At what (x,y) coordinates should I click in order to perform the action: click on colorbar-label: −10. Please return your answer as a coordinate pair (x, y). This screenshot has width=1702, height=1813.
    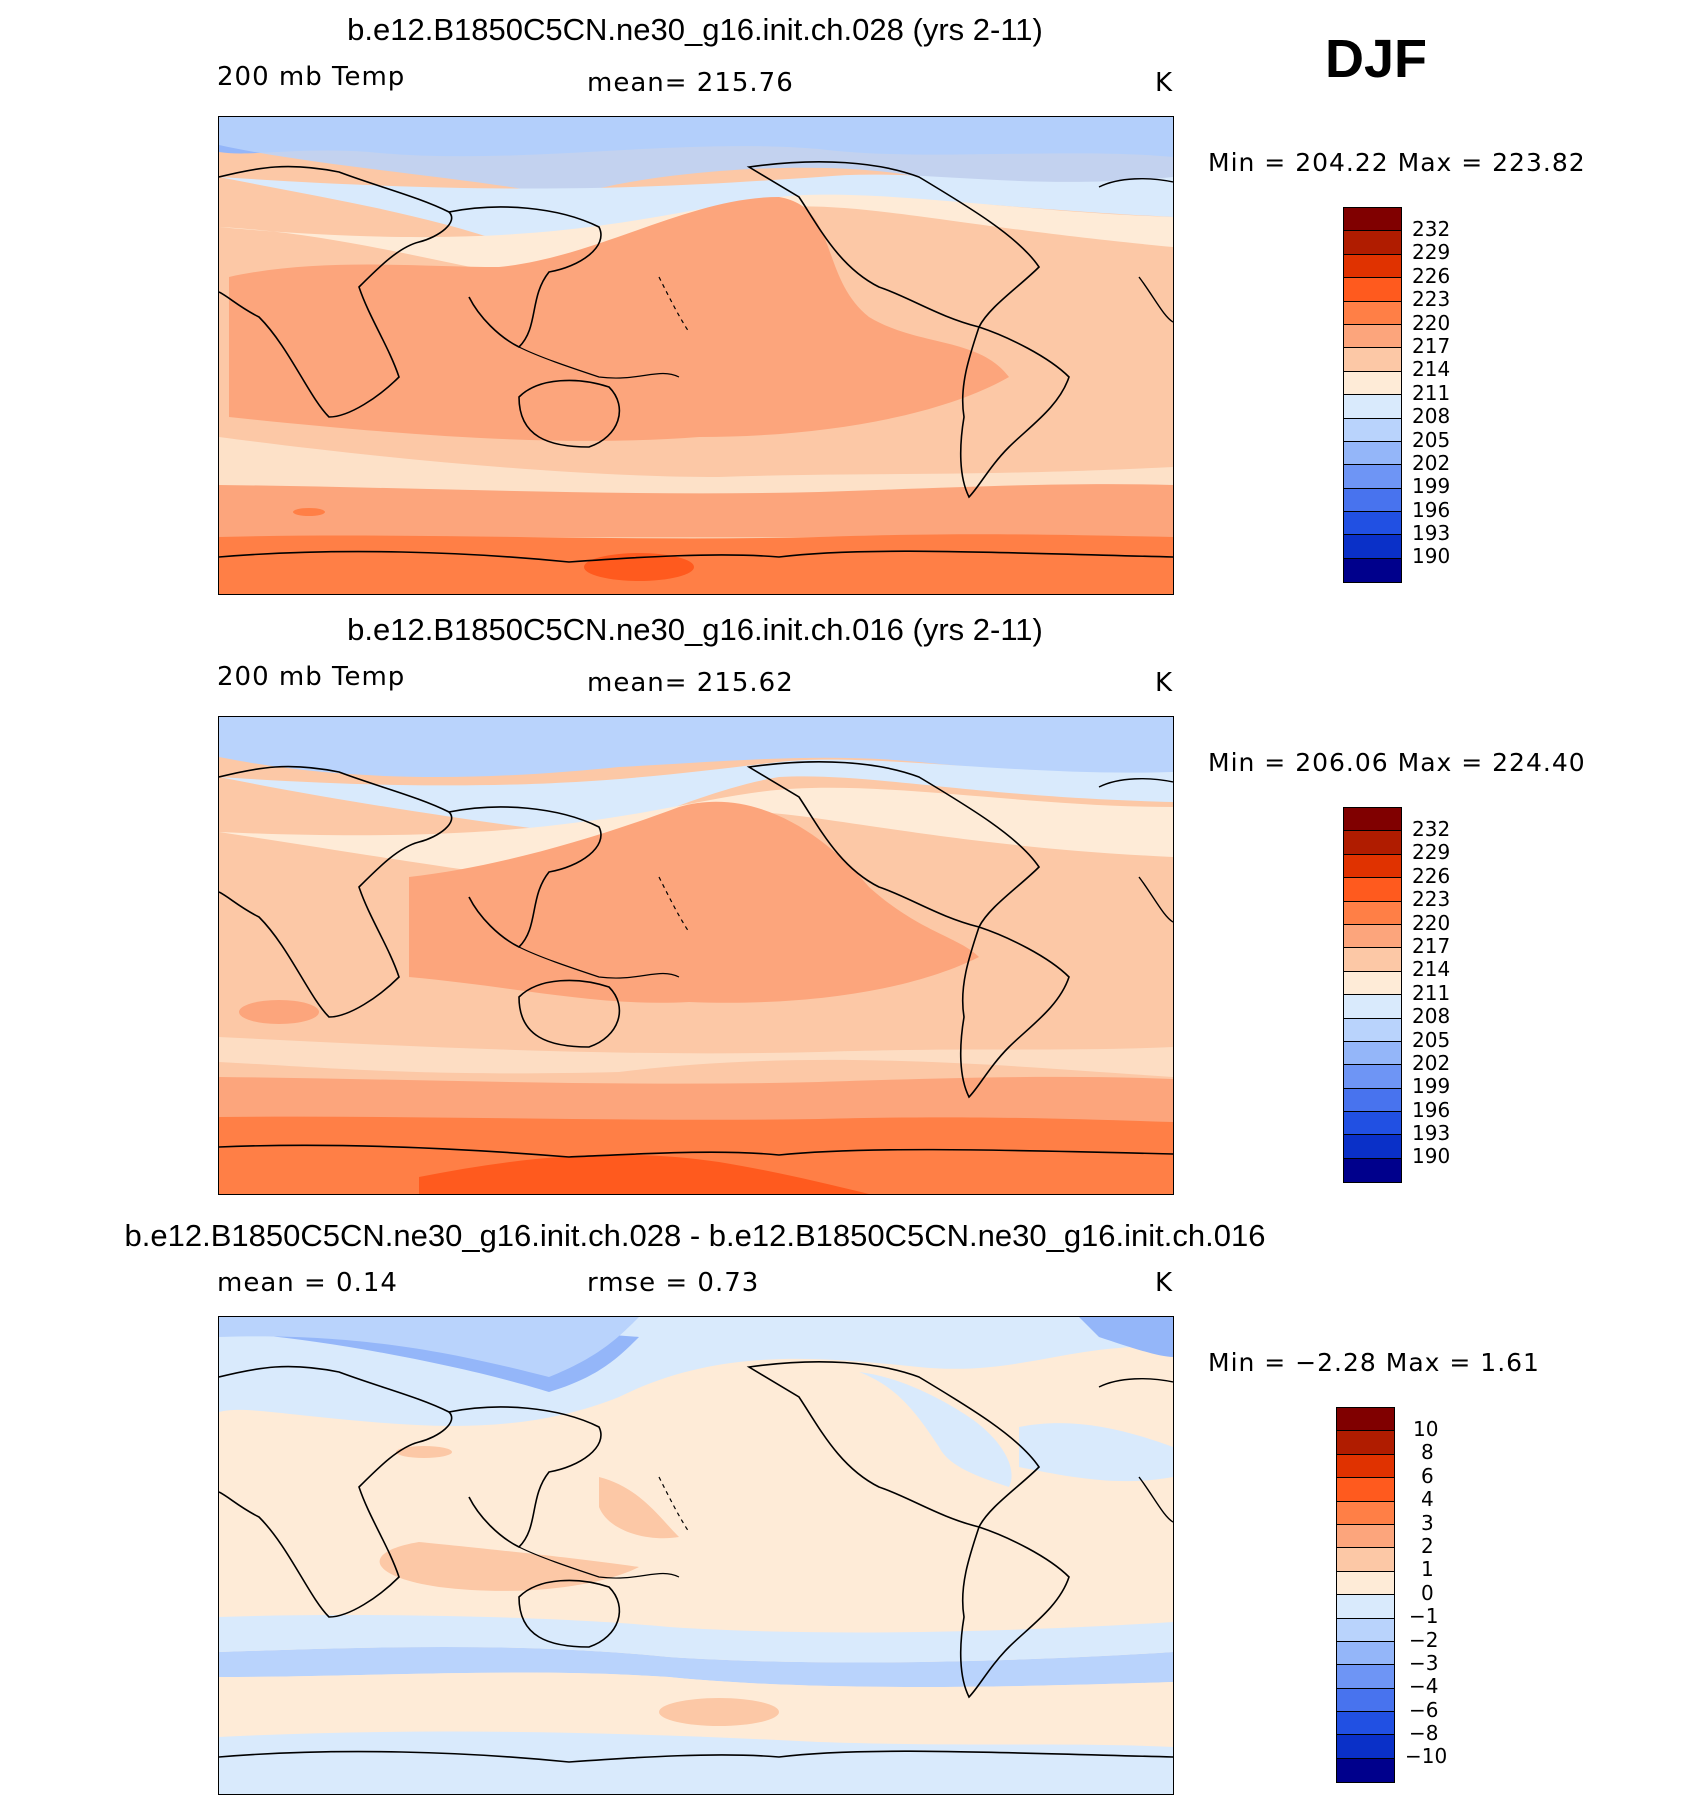
    Looking at the image, I should click on (1426, 1756).